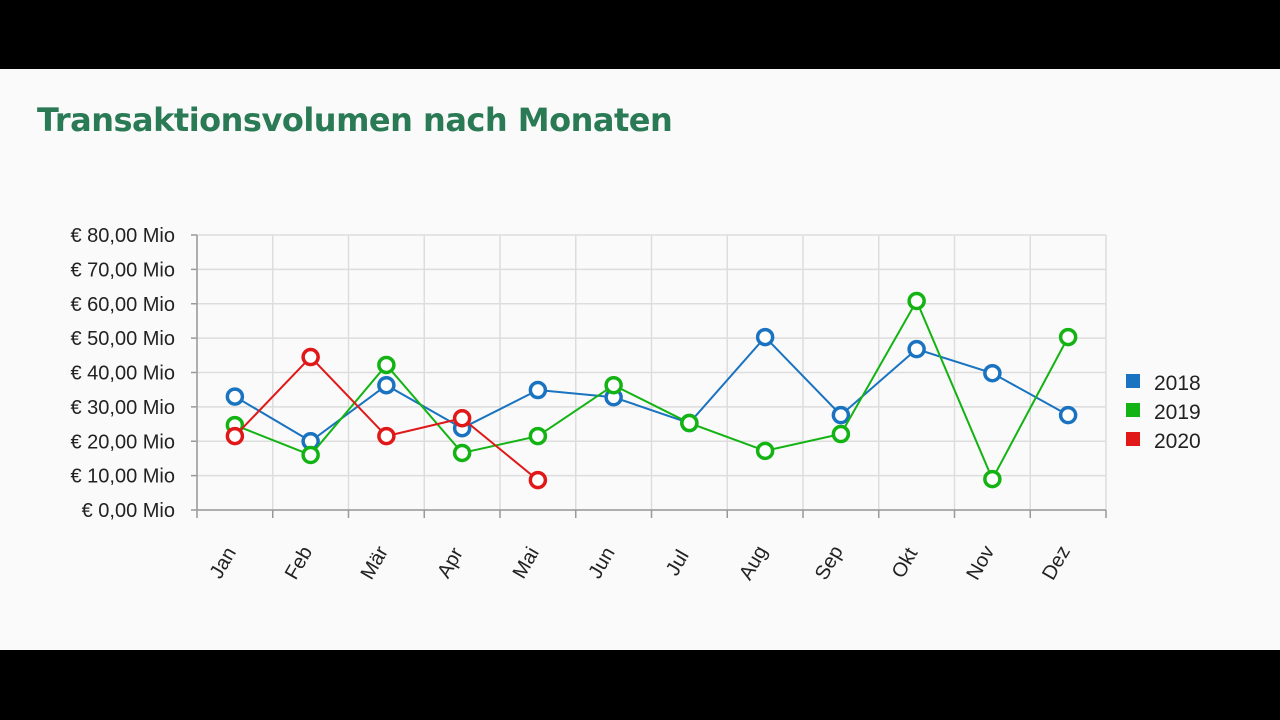 The height and width of the screenshot is (720, 1280). I want to click on x-tick-label: Apr, so click(450, 563).